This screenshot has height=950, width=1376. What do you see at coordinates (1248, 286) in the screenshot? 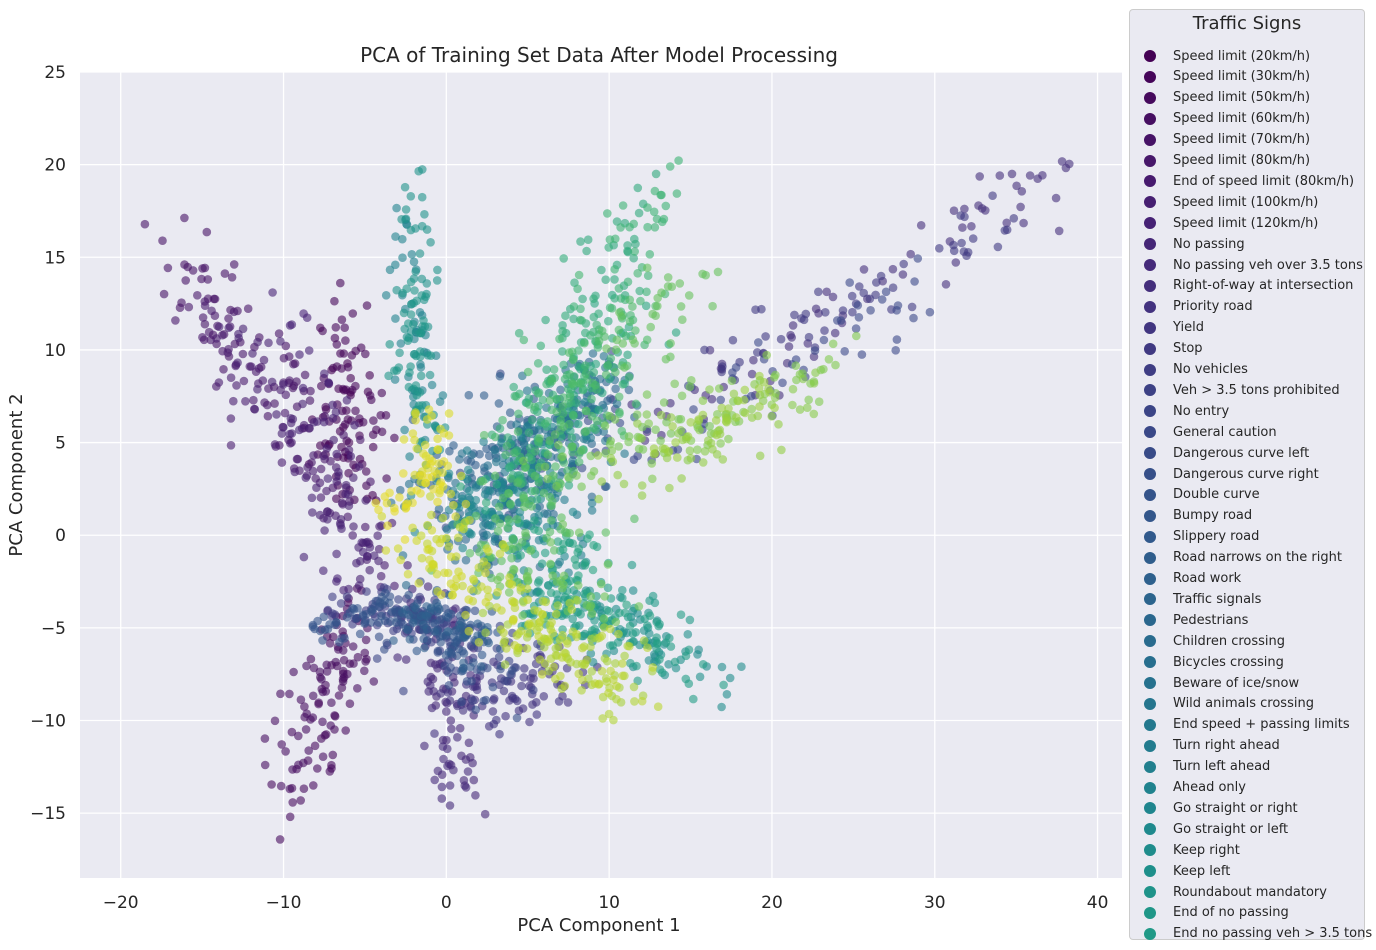
I see `legend-item: Right-of-way at intersection` at bounding box center [1248, 286].